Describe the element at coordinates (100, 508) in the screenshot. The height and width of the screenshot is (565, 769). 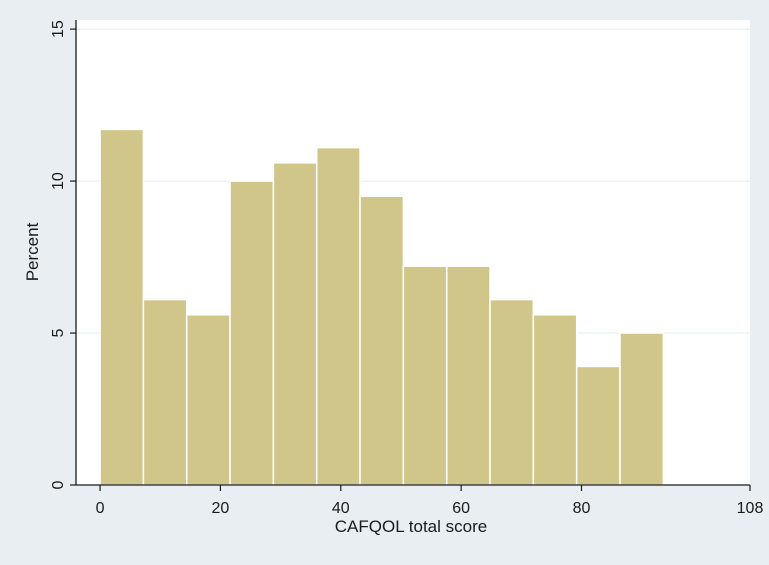
I see `x-tick-label: 0` at that location.